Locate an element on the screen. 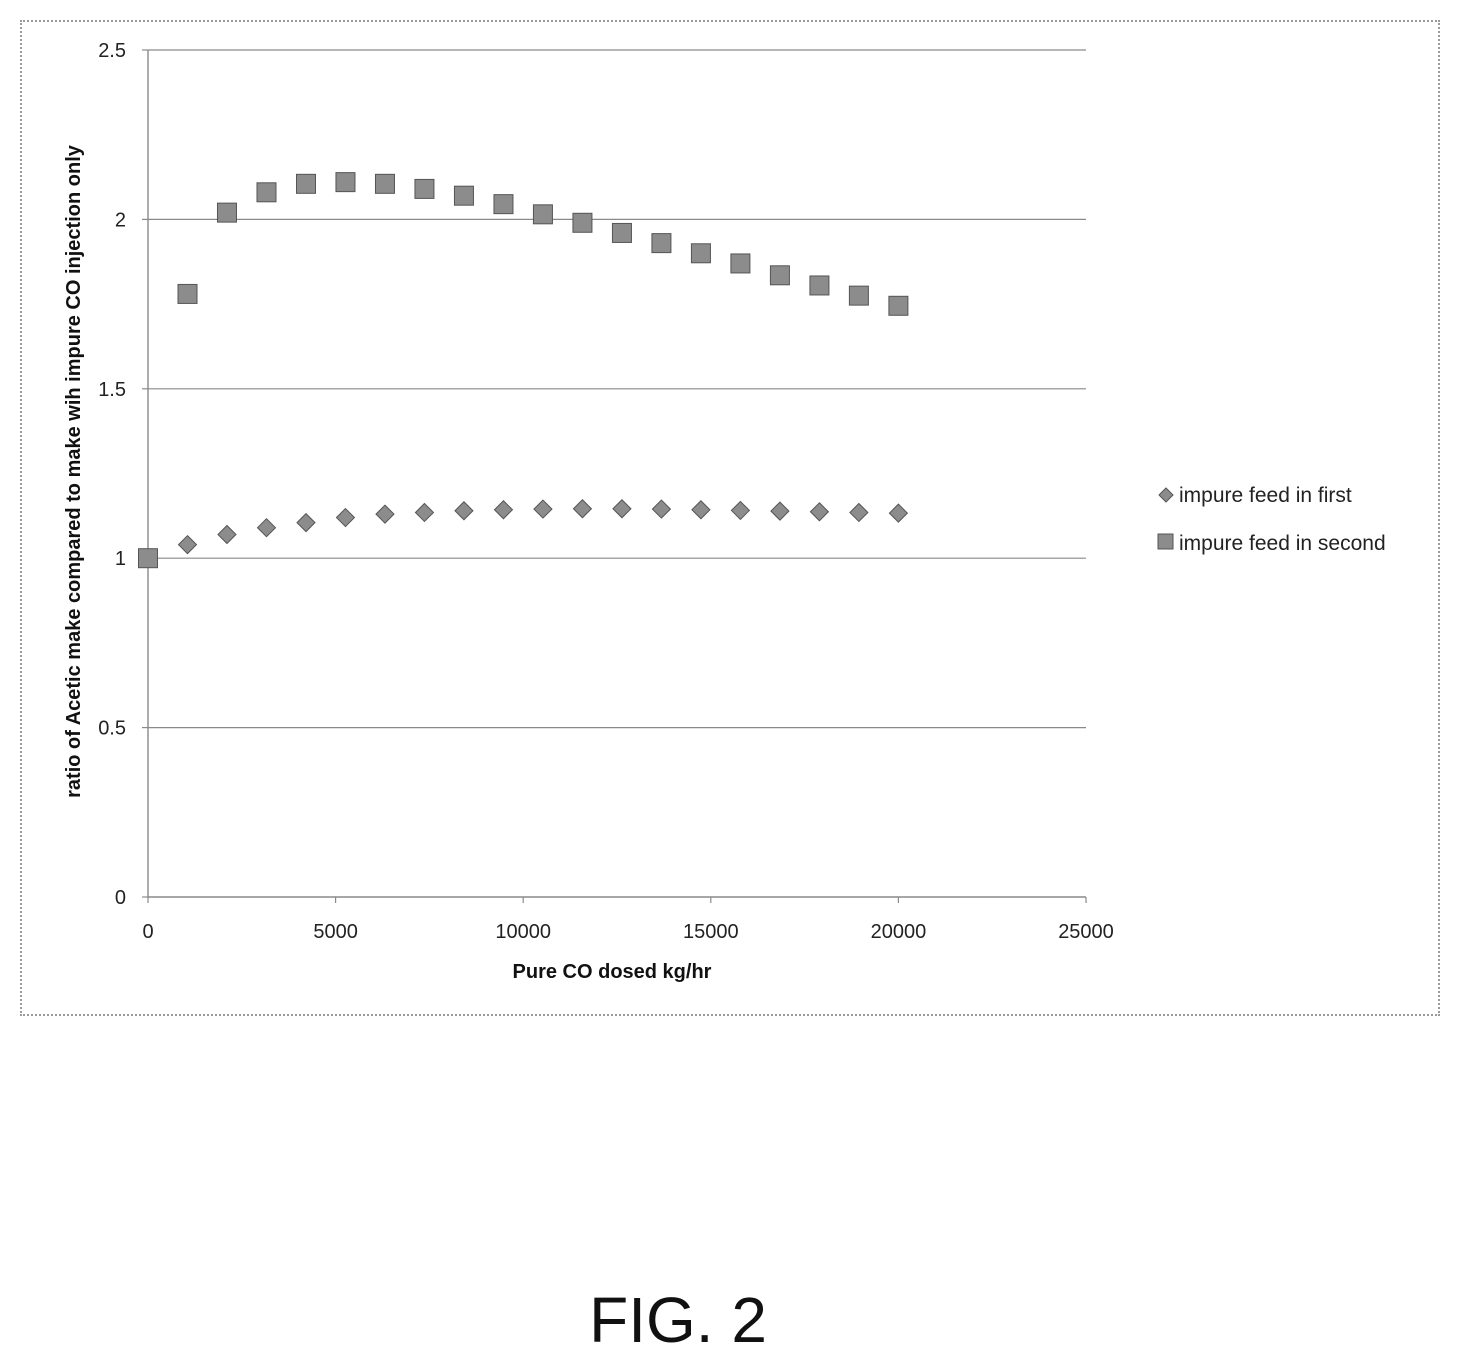  x-tick-label: 0 is located at coordinates (147, 932).